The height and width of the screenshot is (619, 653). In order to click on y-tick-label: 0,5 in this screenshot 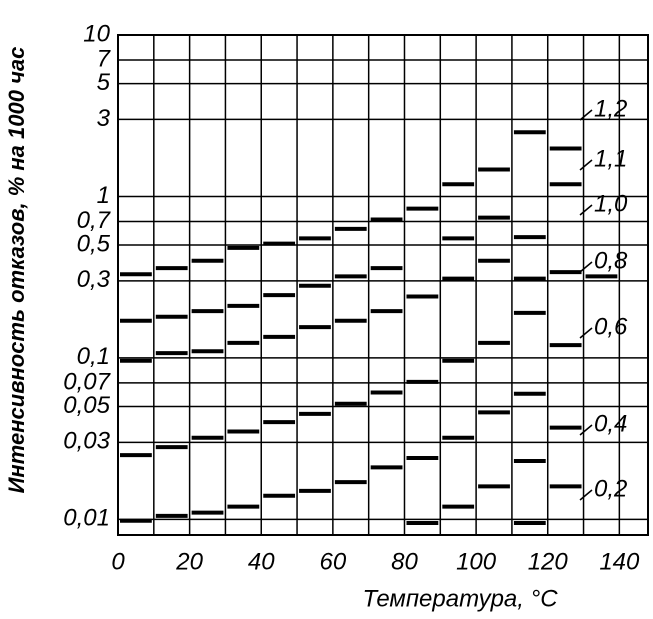, I will do `click(94, 243)`.